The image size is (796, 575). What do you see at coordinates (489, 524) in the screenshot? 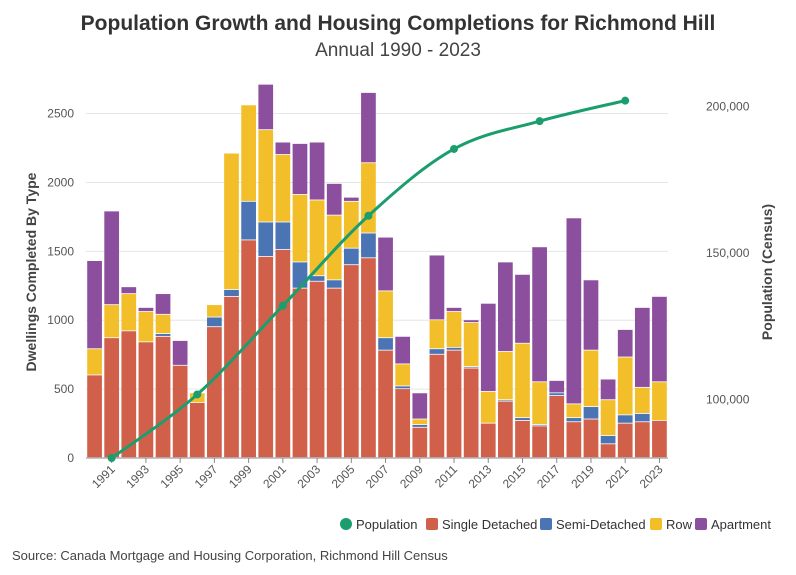
I see `legend-label-single-detached: Single Detached` at bounding box center [489, 524].